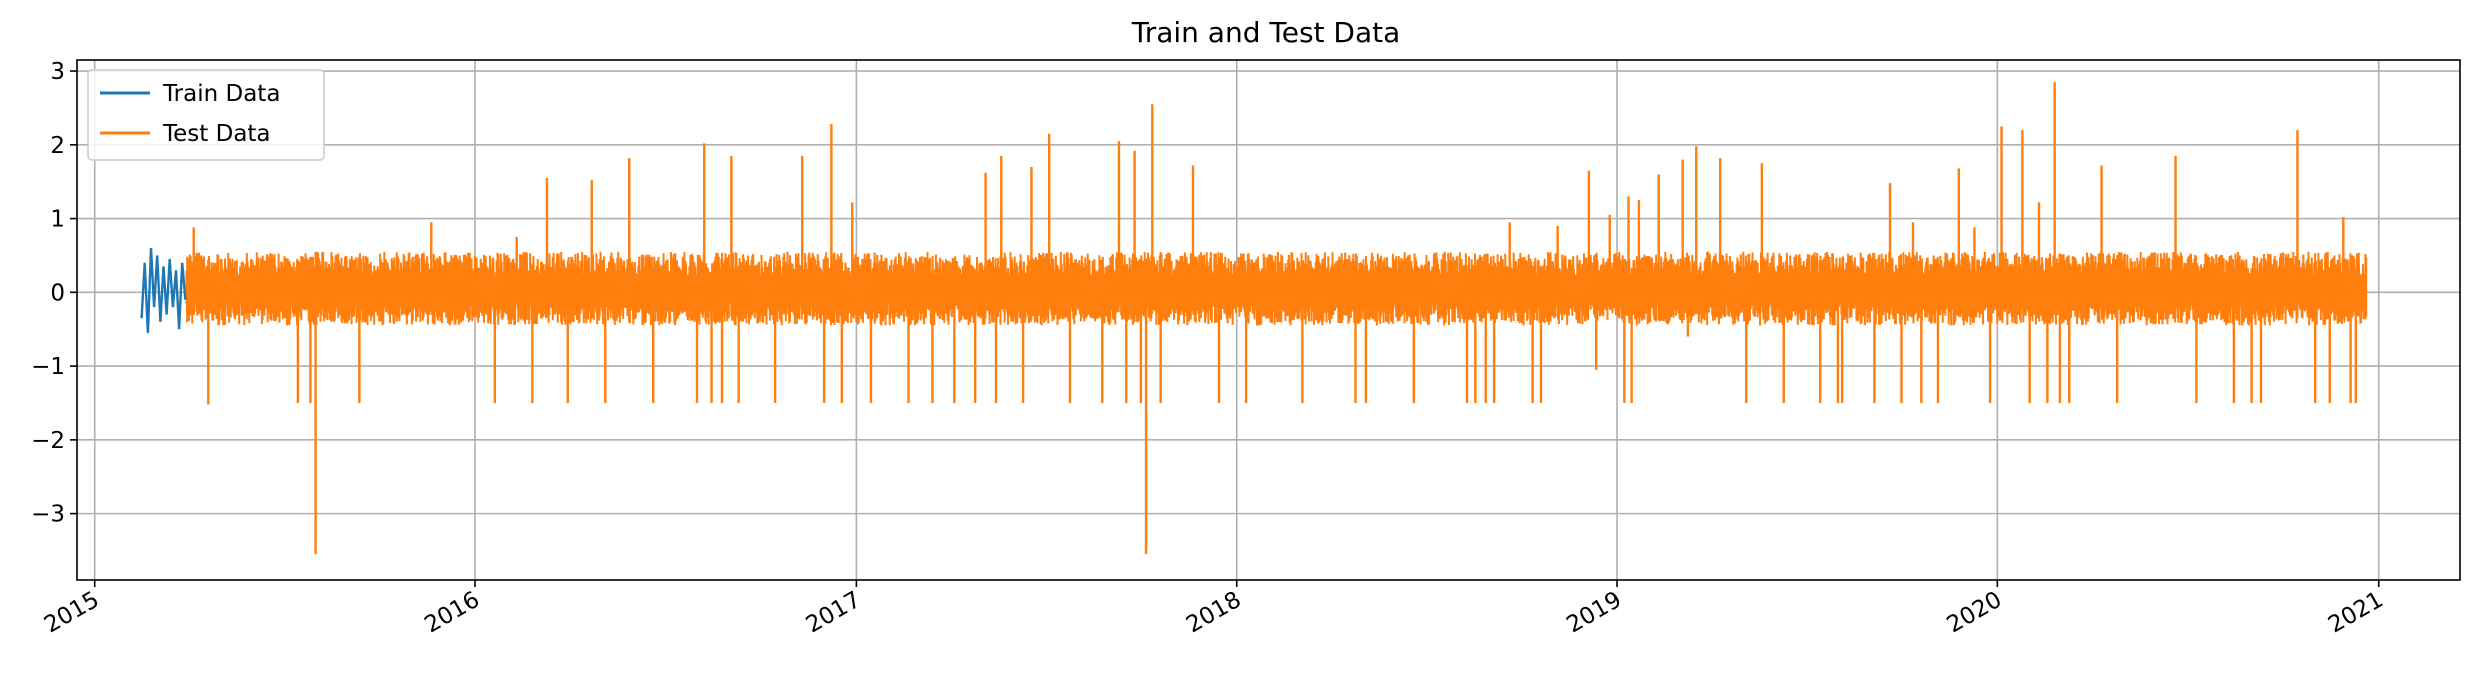 This screenshot has width=2477, height=679. Describe the element at coordinates (48, 441) in the screenshot. I see `y-tick-label: −2` at that location.